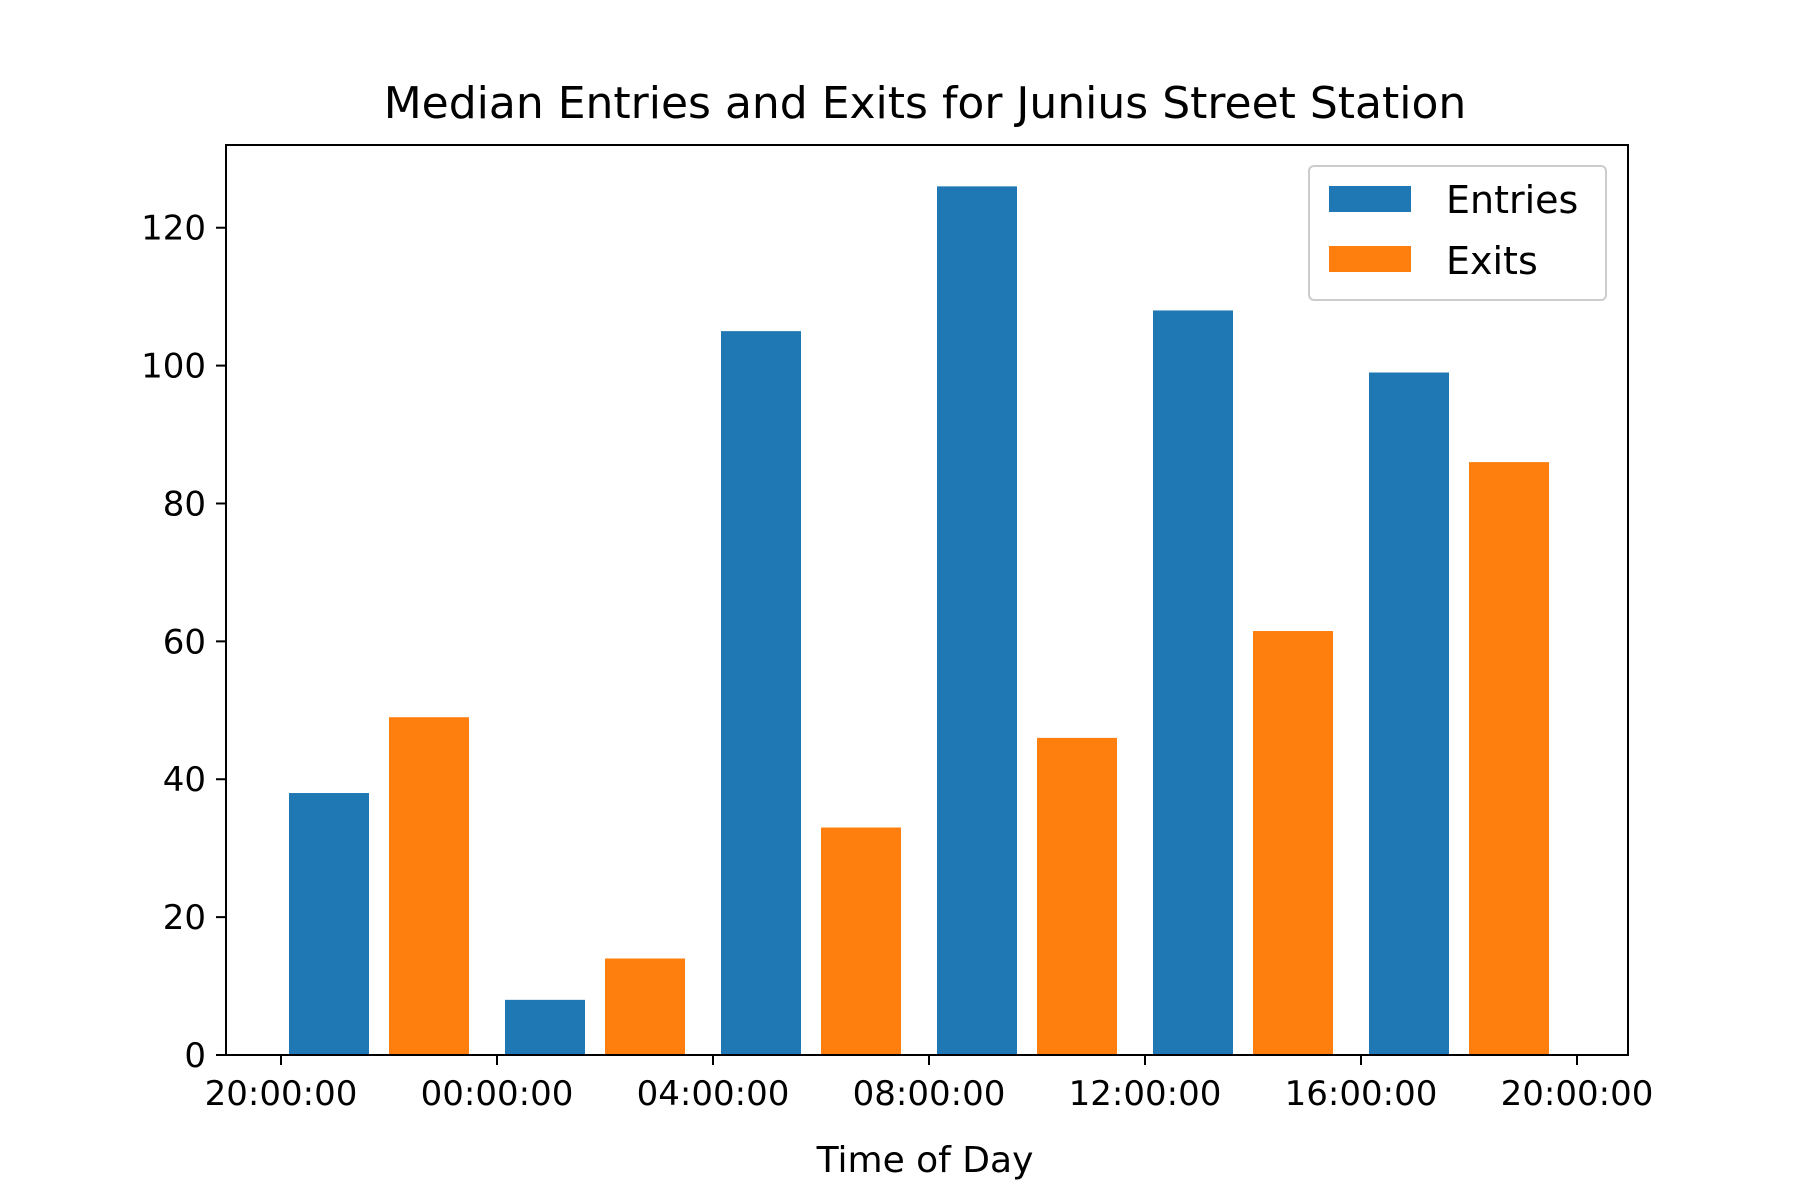 The image size is (1800, 1200). Describe the element at coordinates (184, 780) in the screenshot. I see `y-tick-label-2: 40` at that location.